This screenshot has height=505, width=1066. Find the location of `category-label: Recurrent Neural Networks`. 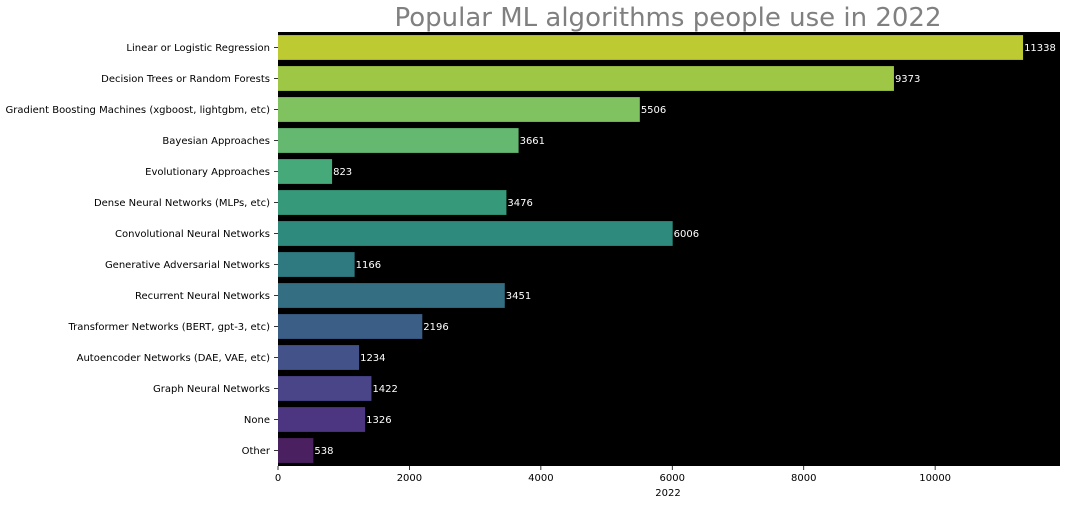

category-label: Recurrent Neural Networks is located at coordinates (202, 296).